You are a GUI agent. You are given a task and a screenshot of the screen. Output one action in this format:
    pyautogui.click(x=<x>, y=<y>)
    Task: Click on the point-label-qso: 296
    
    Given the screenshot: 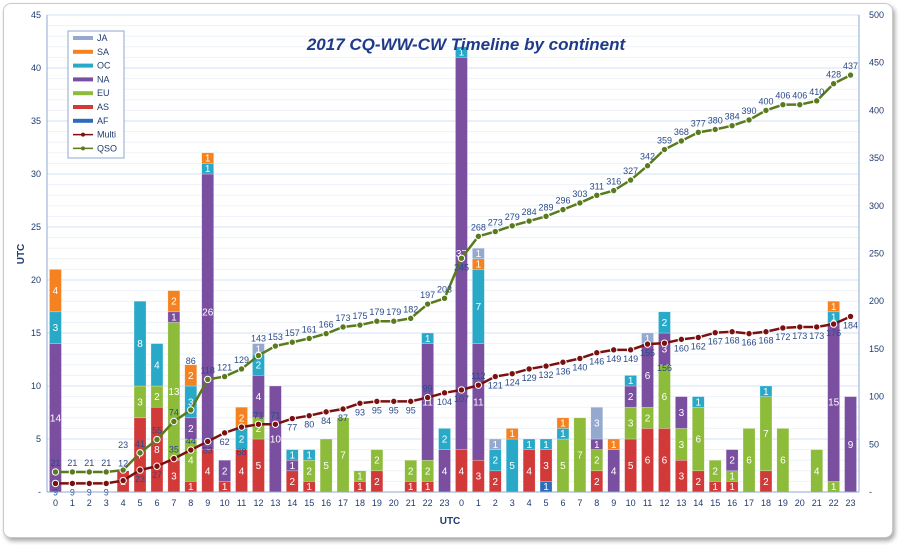 What is the action you would take?
    pyautogui.click(x=562, y=201)
    